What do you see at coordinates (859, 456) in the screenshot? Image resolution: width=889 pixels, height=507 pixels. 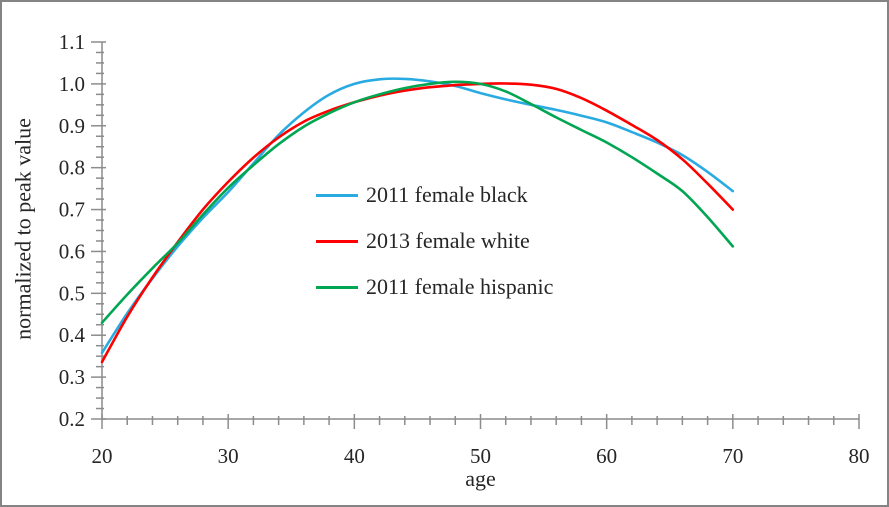 I see `x-tick-label: 80` at bounding box center [859, 456].